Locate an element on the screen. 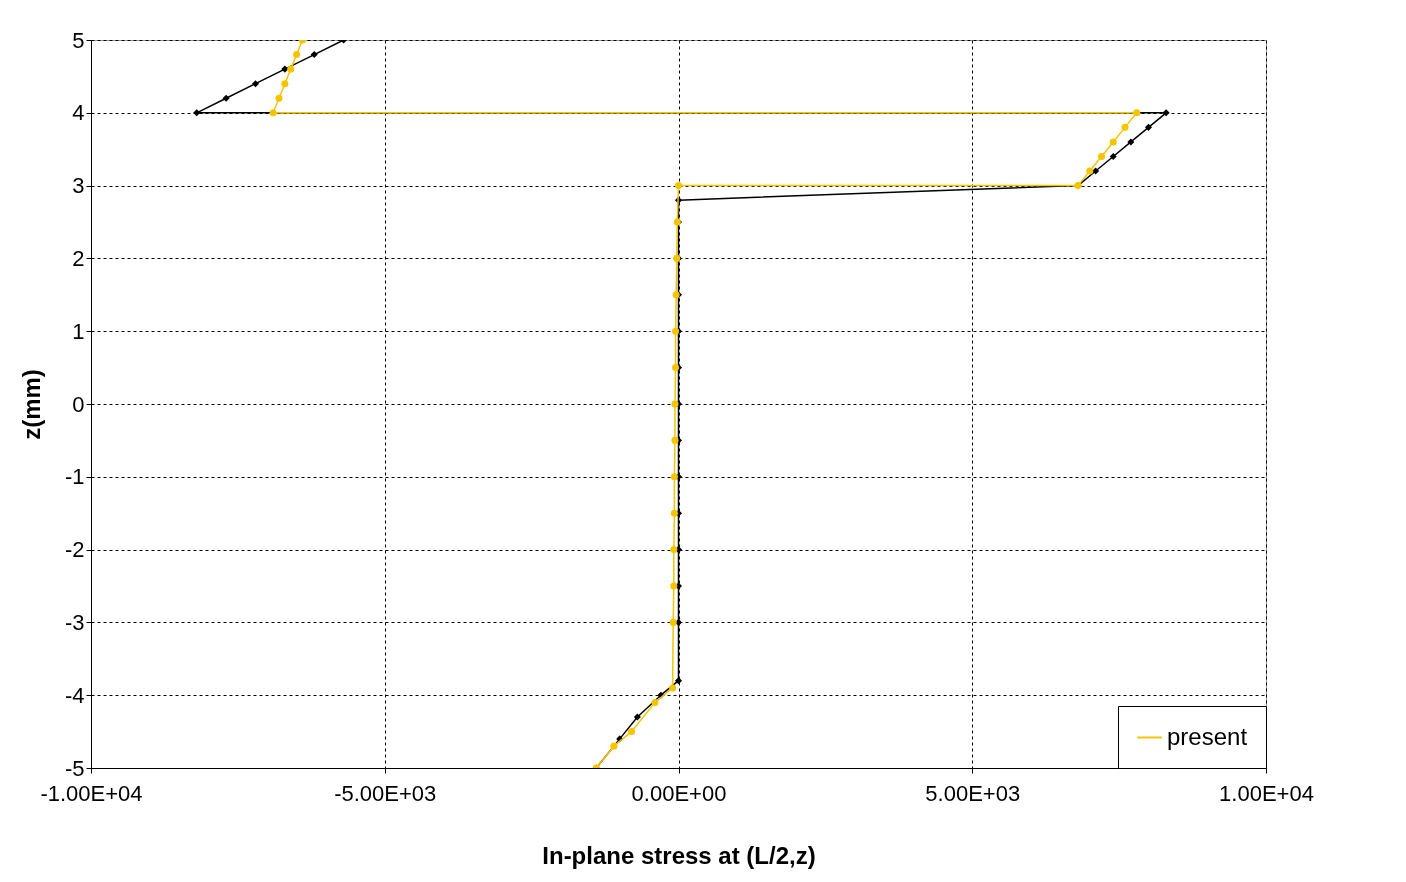  y-tick-label: 2 is located at coordinates (78, 258).